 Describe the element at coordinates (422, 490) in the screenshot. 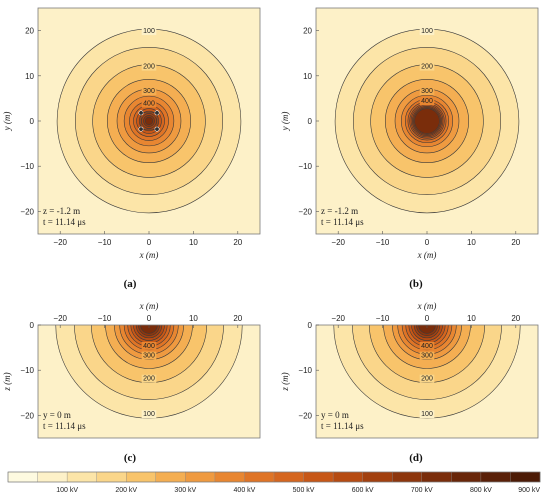

I see `colorbar-label: 700 kV` at that location.